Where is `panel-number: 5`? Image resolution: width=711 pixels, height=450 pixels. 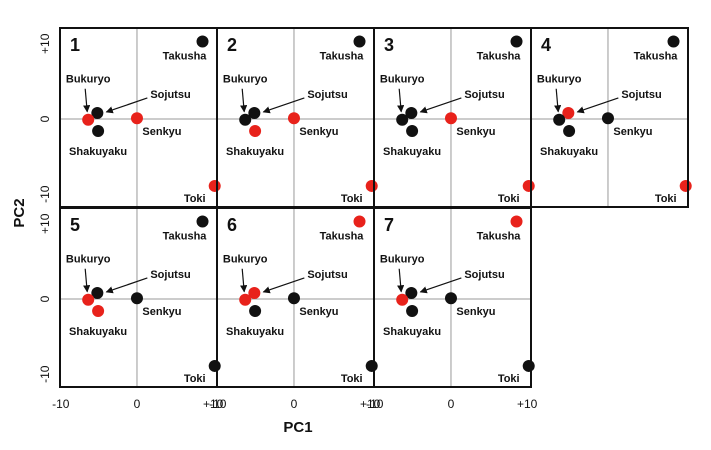
panel-number: 5 is located at coordinates (75, 225).